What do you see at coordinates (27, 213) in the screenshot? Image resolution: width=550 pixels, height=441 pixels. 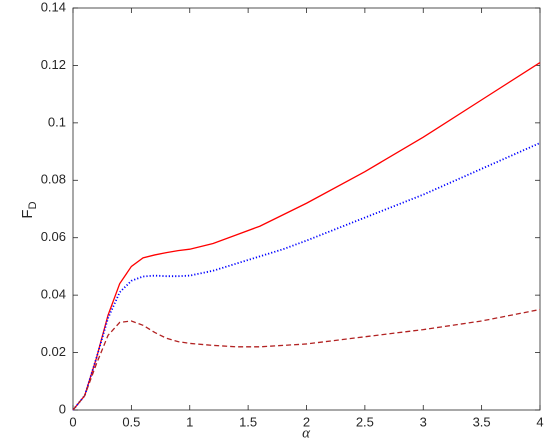 I see `y-axis-label-main: F` at bounding box center [27, 213].